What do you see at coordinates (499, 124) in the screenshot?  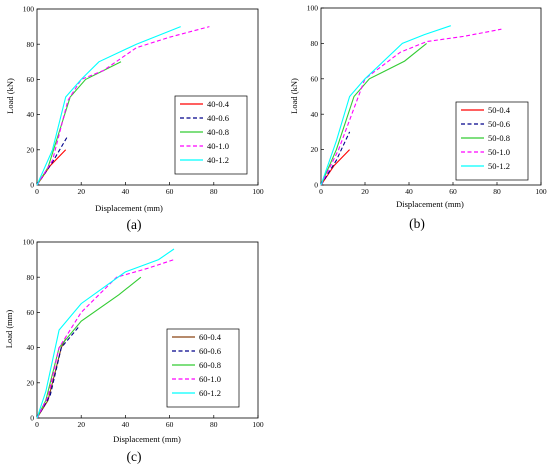 I see `legend-label: 50-0.6` at bounding box center [499, 124].